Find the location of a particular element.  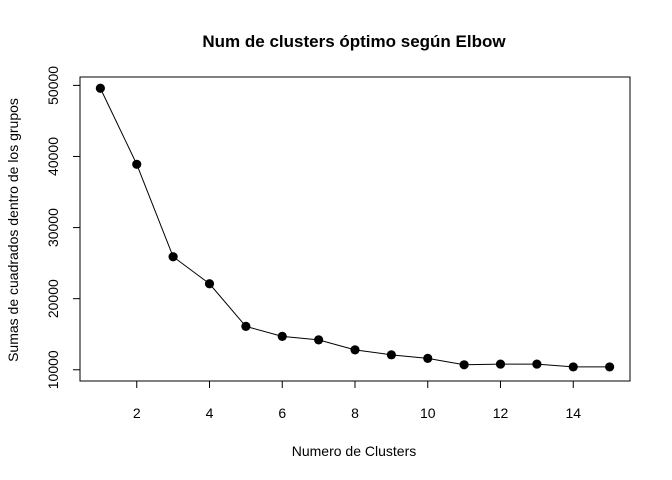

x-tick-label: 4 is located at coordinates (210, 413).